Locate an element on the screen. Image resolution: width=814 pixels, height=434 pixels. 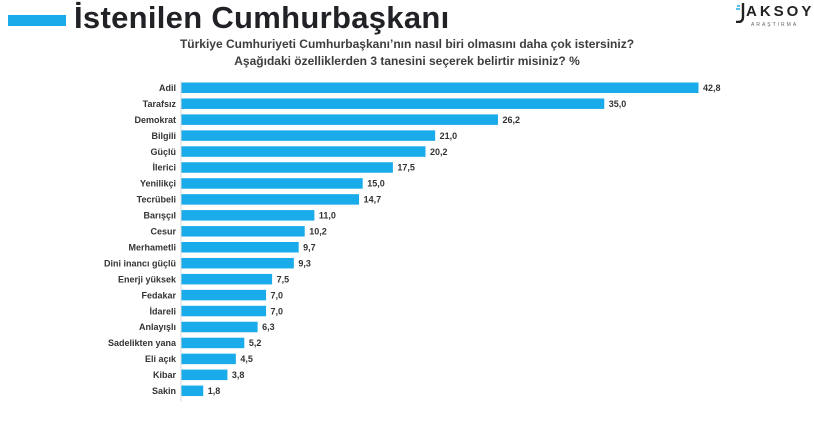
category-label: Sakin is located at coordinates (164, 391).